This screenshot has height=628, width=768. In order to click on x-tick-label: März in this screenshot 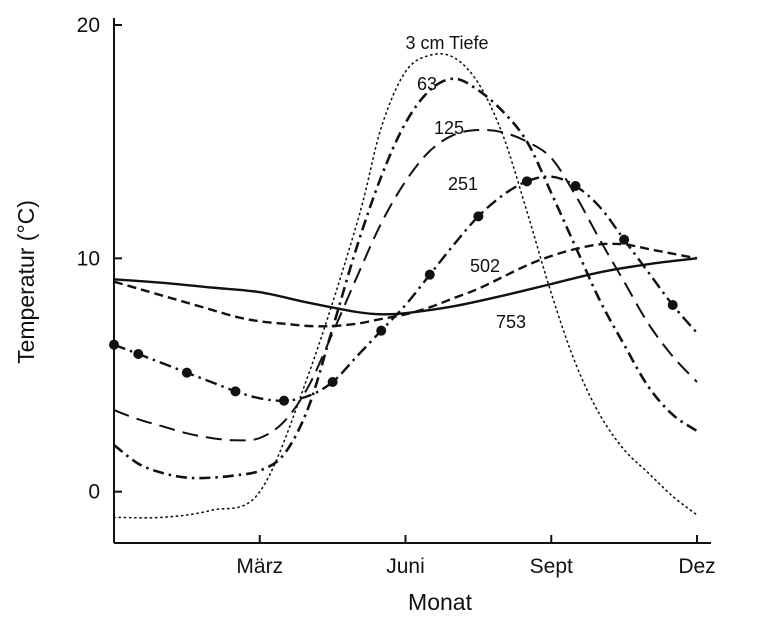, I will do `click(259, 566)`.